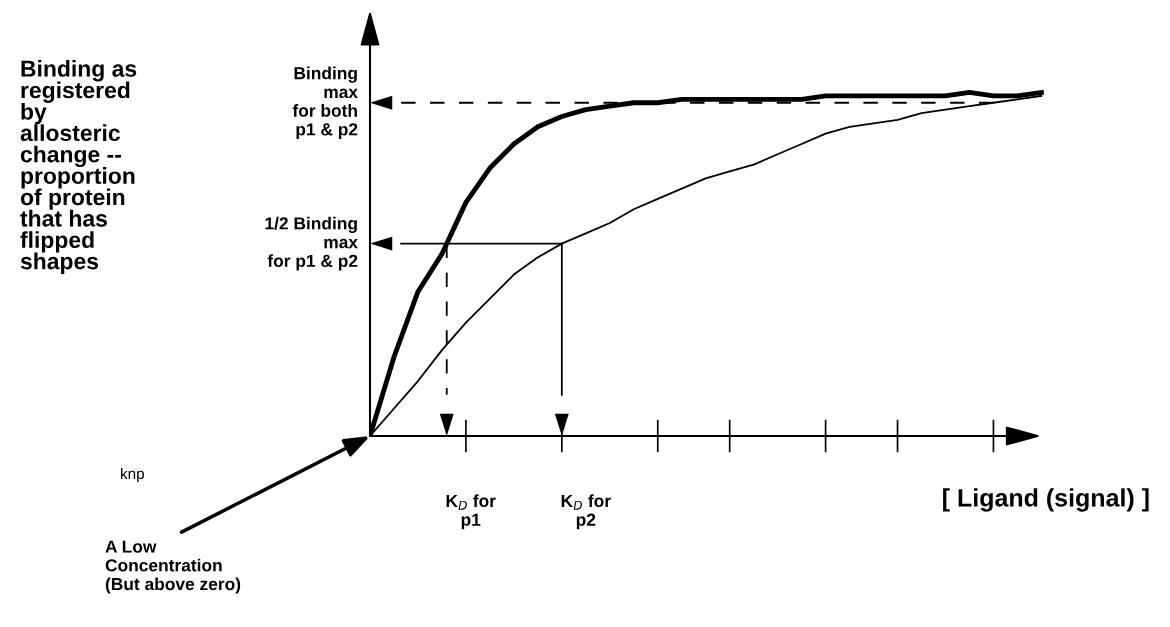 This screenshot has width=1170, height=627. Describe the element at coordinates (325, 102) in the screenshot. I see `ref-line-label: Binding max for both p1 & p2` at that location.